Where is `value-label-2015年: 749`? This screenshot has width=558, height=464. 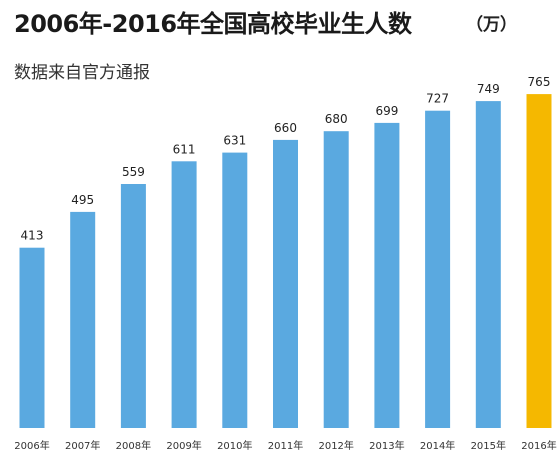 value-label-2015年: 749 is located at coordinates (488, 89).